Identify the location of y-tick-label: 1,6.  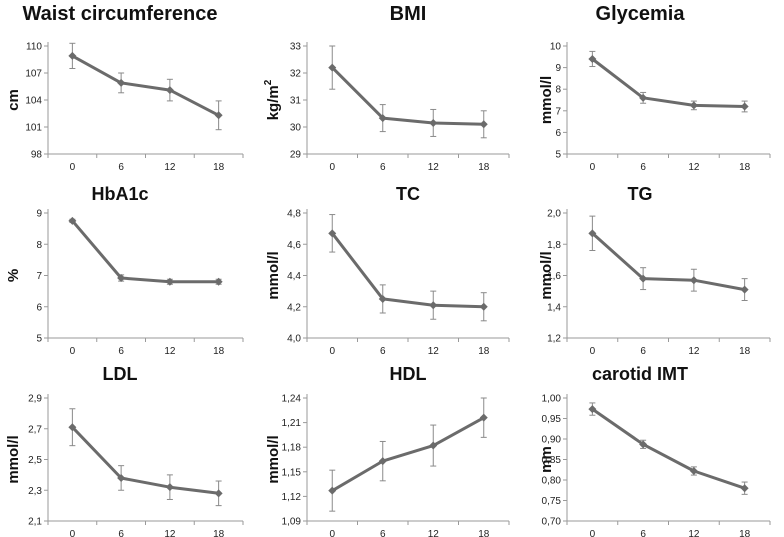
(554, 276).